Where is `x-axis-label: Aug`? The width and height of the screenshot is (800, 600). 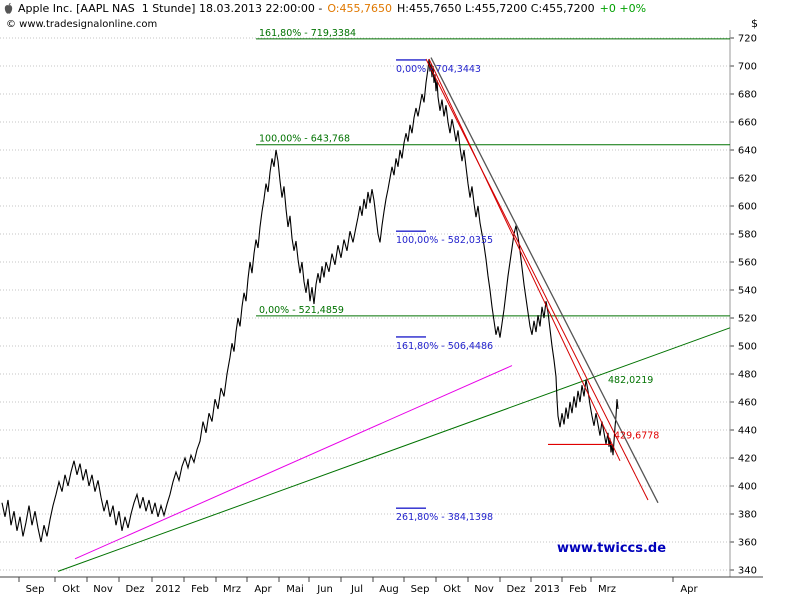 x-axis-label: Aug is located at coordinates (389, 589).